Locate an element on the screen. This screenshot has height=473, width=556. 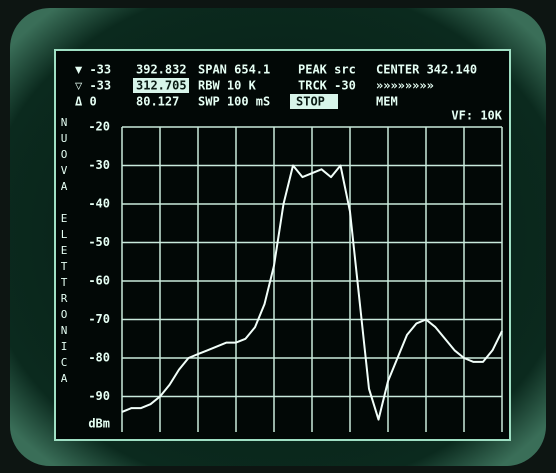
status-text: Δ 0 is located at coordinates (86, 102).